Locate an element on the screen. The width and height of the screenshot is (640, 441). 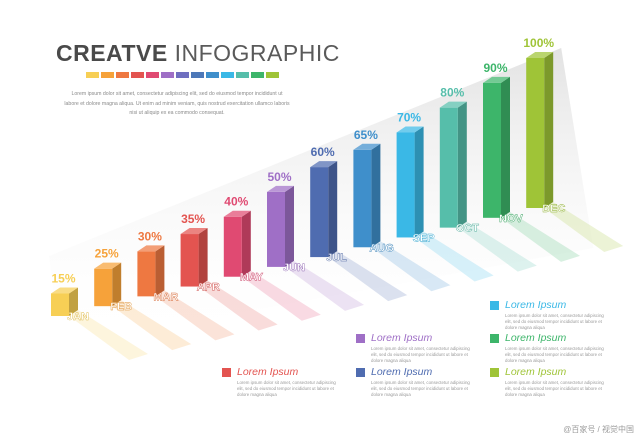
bar-mar is located at coordinates (146, 274).